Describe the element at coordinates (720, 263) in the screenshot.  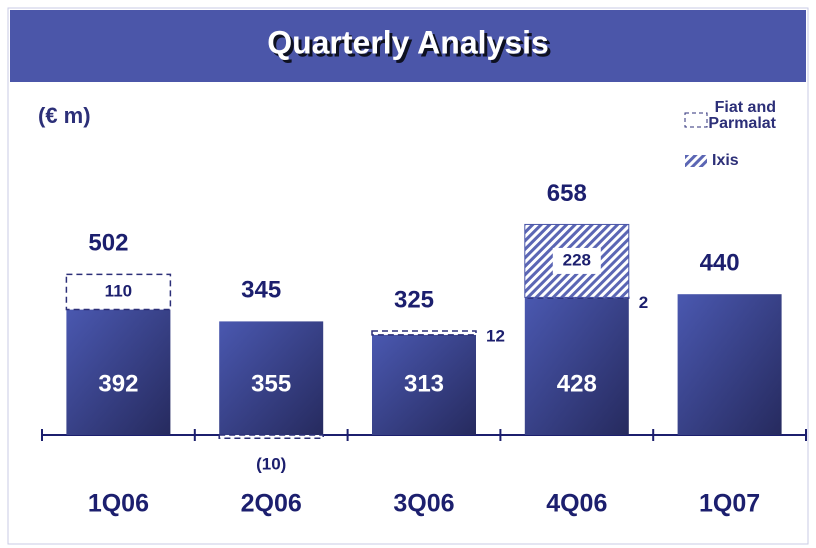
I see `total-label: 440` at that location.